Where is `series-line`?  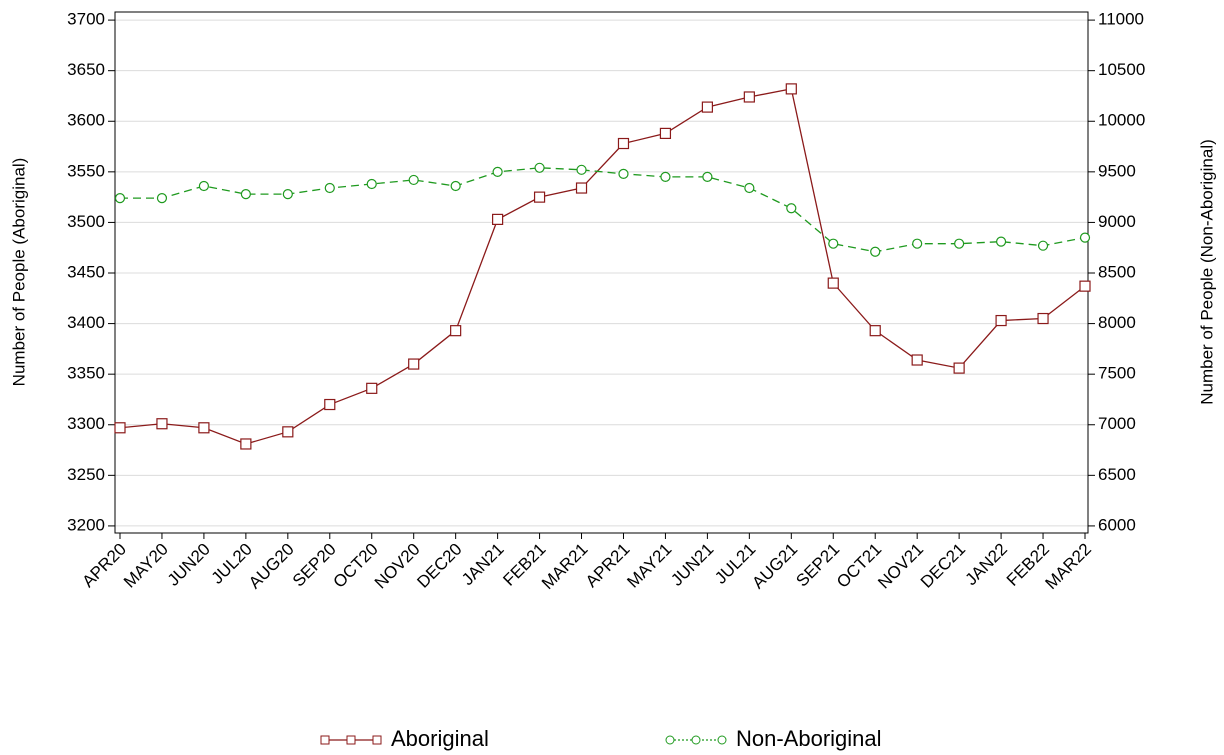 series-line is located at coordinates (603, 210).